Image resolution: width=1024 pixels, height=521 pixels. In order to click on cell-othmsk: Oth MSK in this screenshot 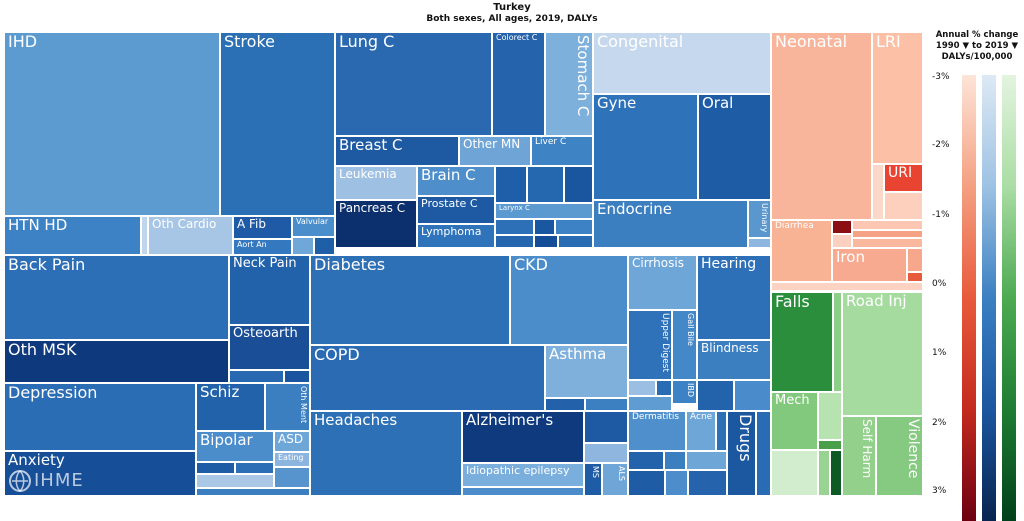, I will do `click(116, 361)`.